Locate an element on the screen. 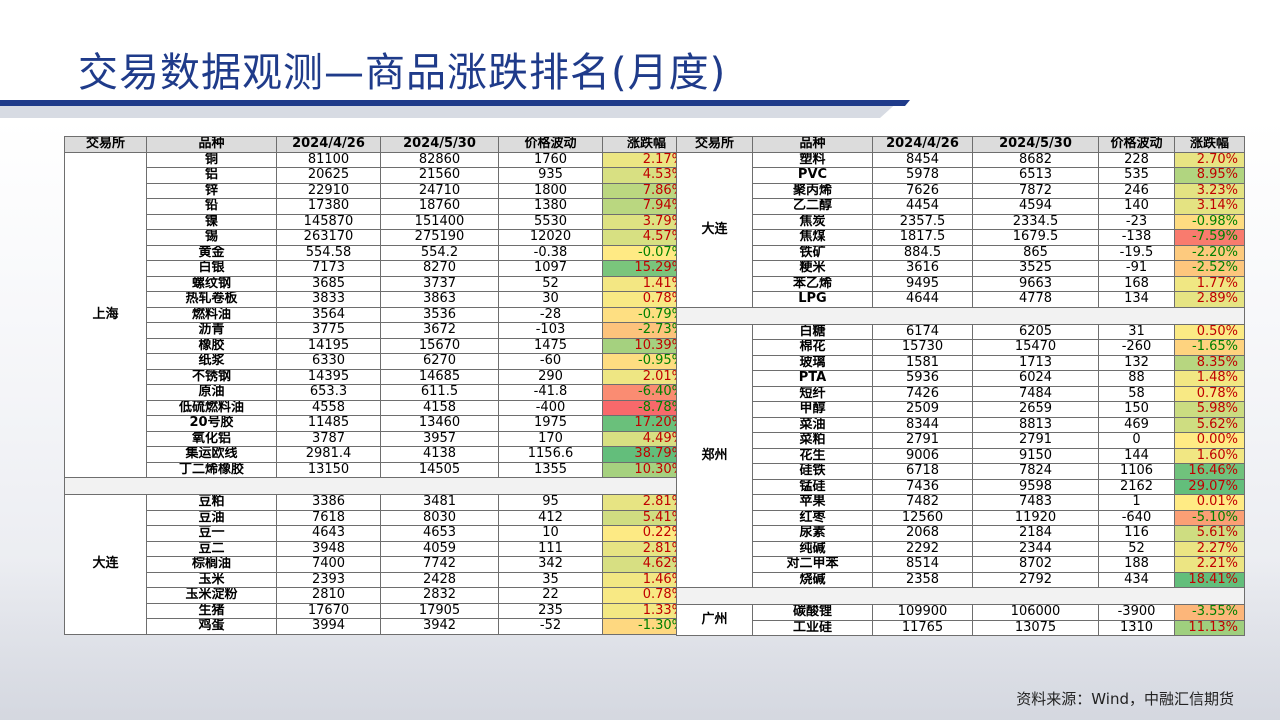 The image size is (1280, 720). price-change-cell: 35 is located at coordinates (550, 579).